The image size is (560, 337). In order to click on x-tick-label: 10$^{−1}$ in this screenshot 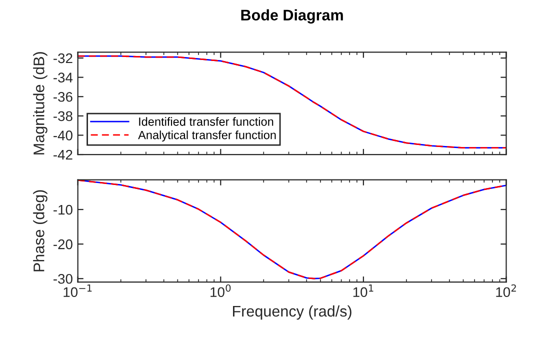, I will do `click(78, 291)`.